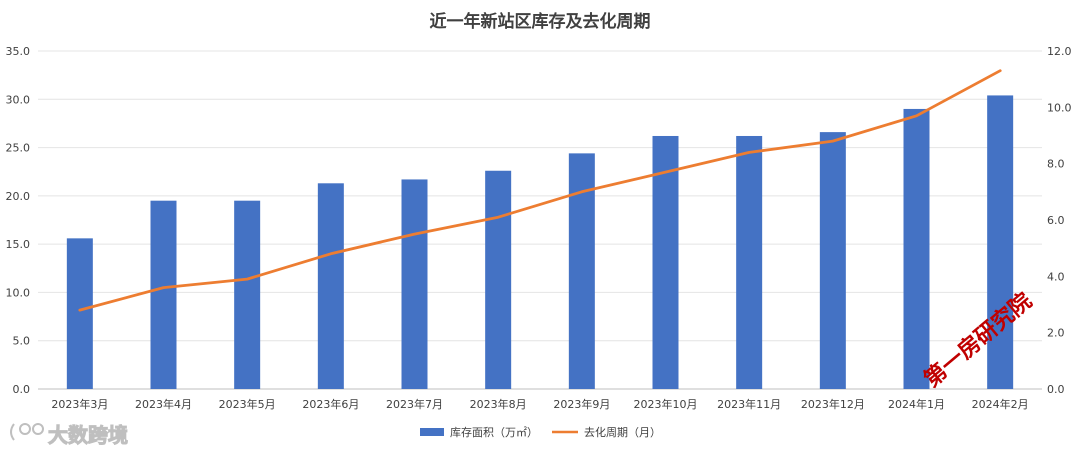 This screenshot has width=1080, height=453. I want to click on legend-label-inventory: 库存面积（万㎡）, so click(494, 432).